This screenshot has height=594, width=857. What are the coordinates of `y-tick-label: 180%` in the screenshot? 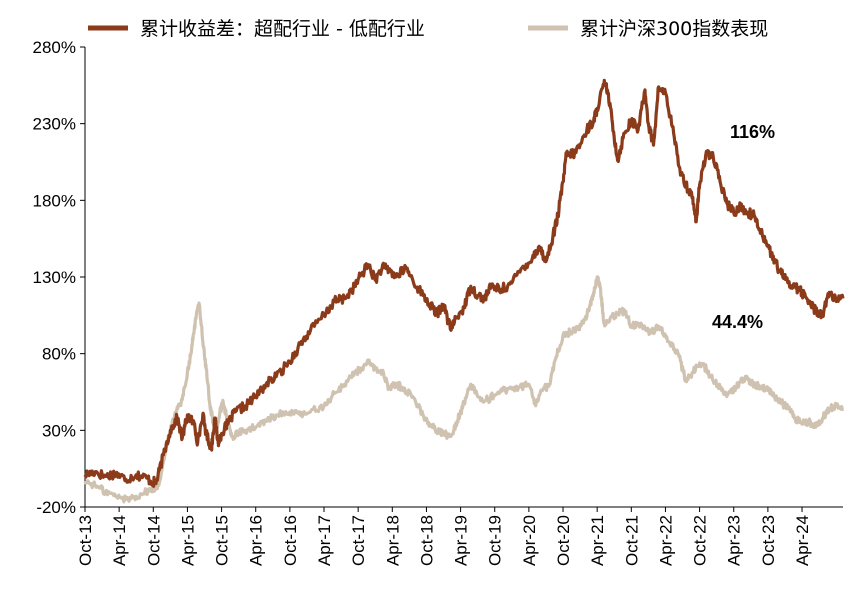 It's located at (54, 200).